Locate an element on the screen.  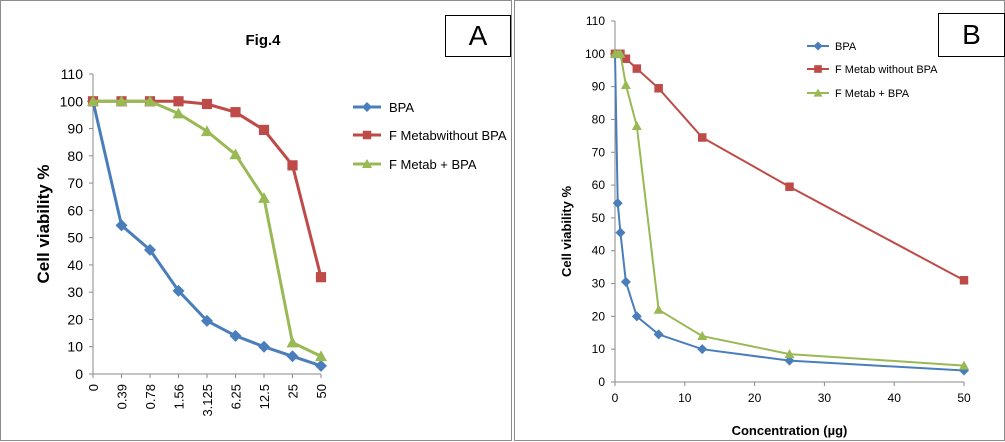
x-tick-label: 40 is located at coordinates (895, 398).